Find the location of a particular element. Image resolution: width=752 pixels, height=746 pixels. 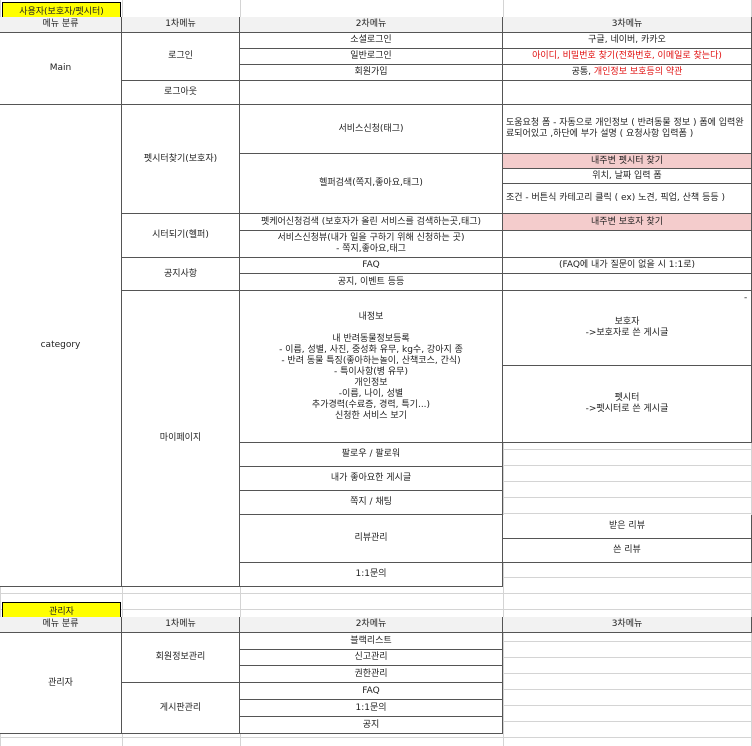

location-date-form: 위치, 날짜 입력 폼 is located at coordinates (627, 176).